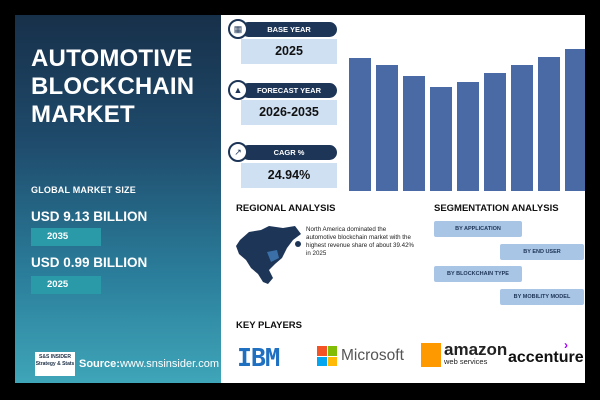 The height and width of the screenshot is (400, 600). Describe the element at coordinates (327, 356) in the screenshot. I see `microsoft-squares-icon` at that location.